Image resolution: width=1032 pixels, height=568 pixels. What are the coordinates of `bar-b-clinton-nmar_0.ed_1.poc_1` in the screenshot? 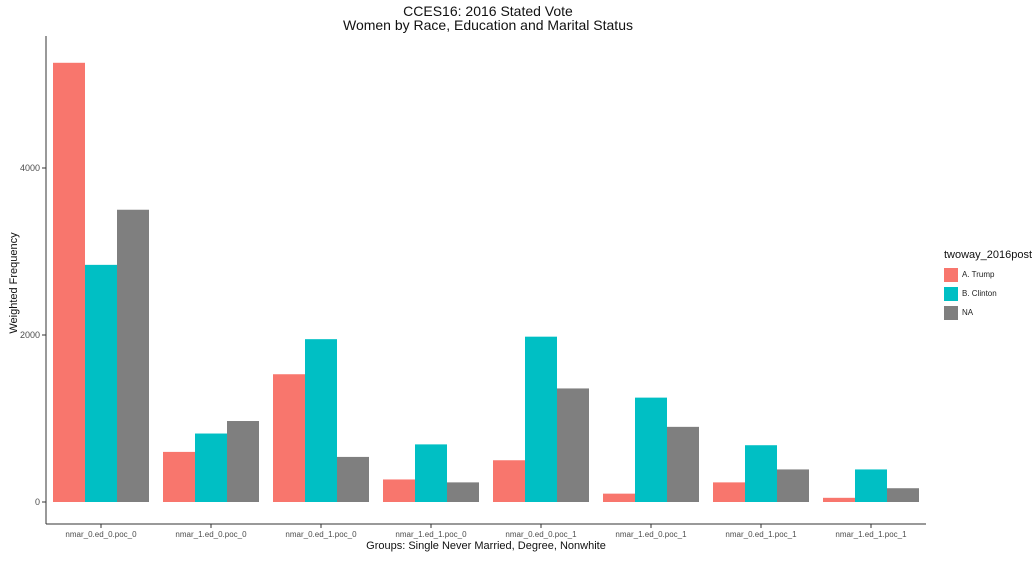 It's located at (761, 473).